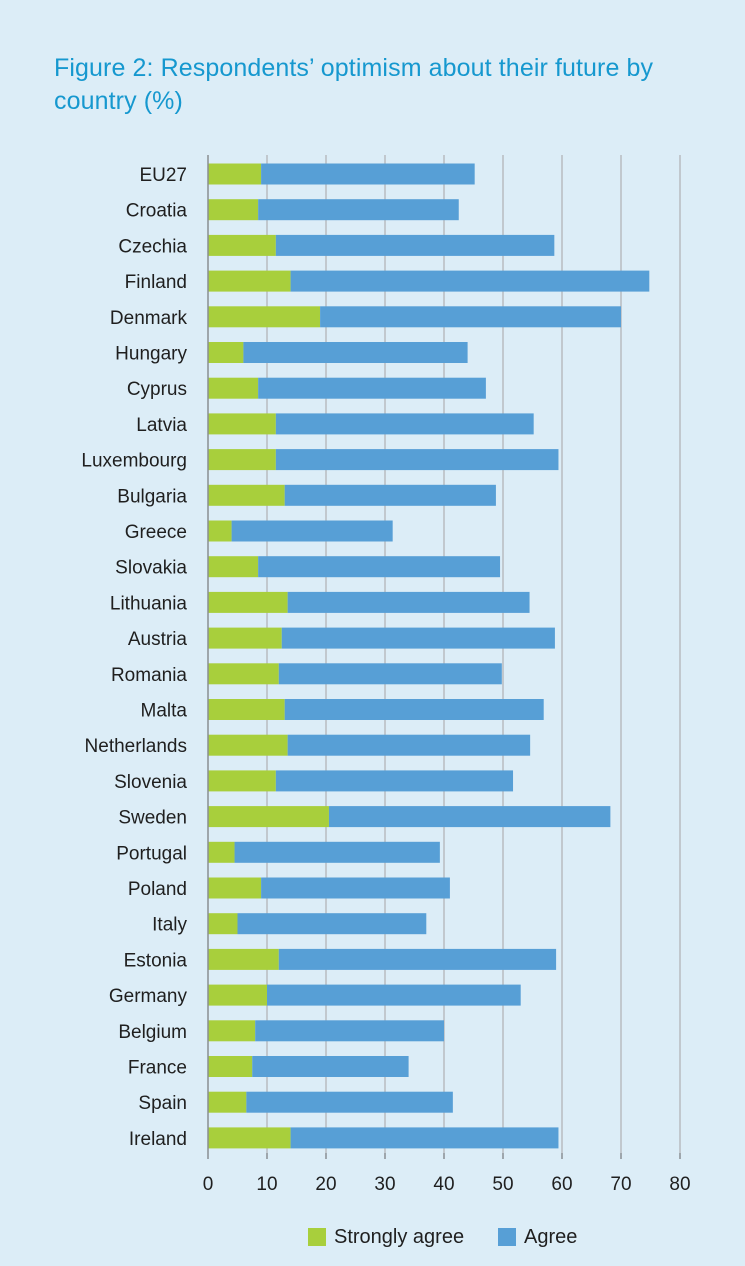 This screenshot has width=745, height=1266. Describe the element at coordinates (169, 925) in the screenshot. I see `category-label-italy: Italy` at that location.